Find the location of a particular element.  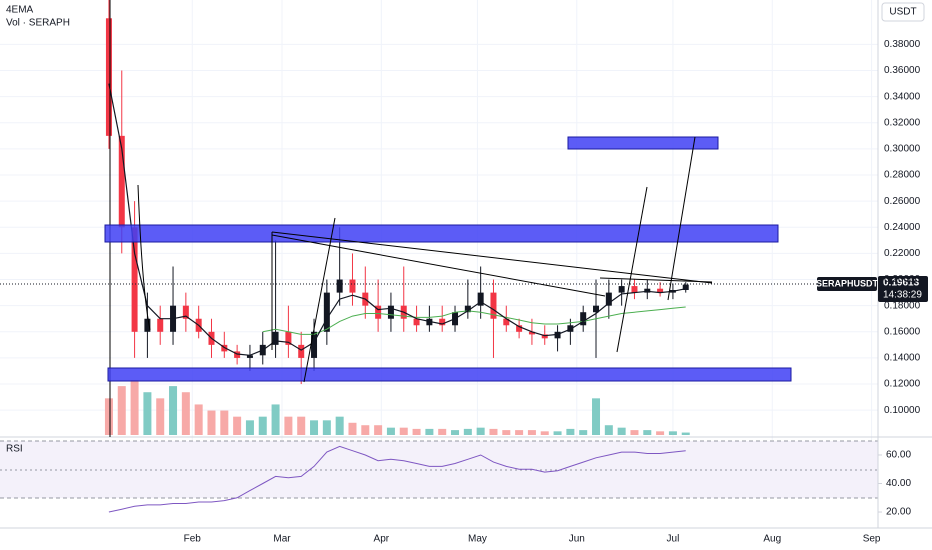

x-tick-label: May is located at coordinates (477, 539).